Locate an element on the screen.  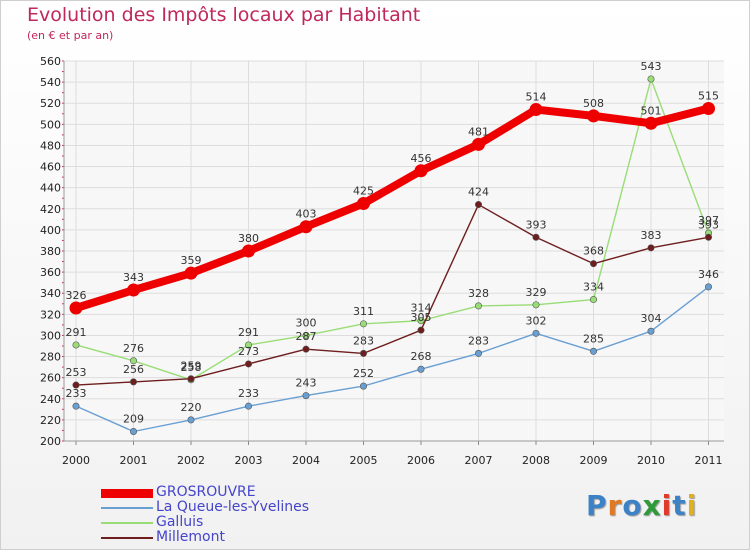
y-tick-label: 380 is located at coordinates (50, 251).